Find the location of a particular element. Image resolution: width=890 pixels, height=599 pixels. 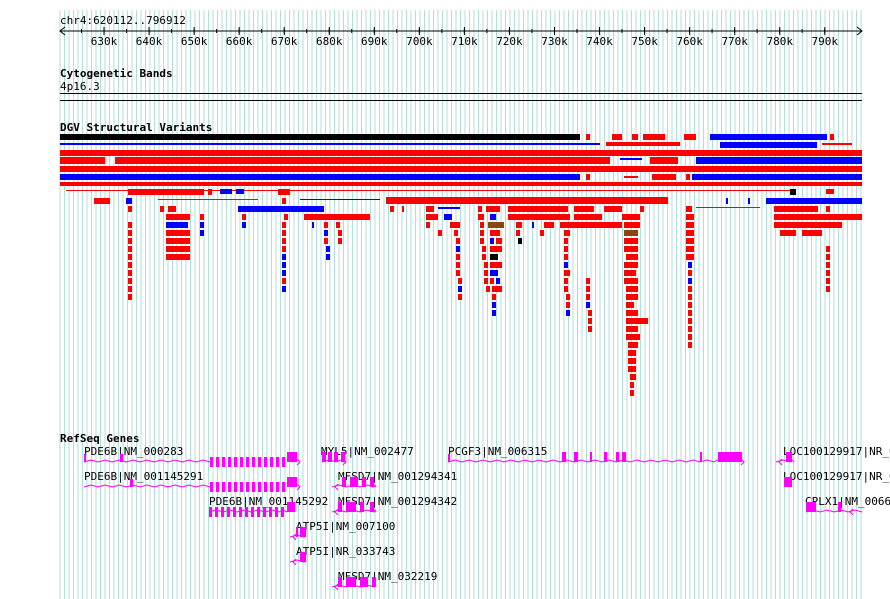

gene-intron is located at coordinates (147, 461).